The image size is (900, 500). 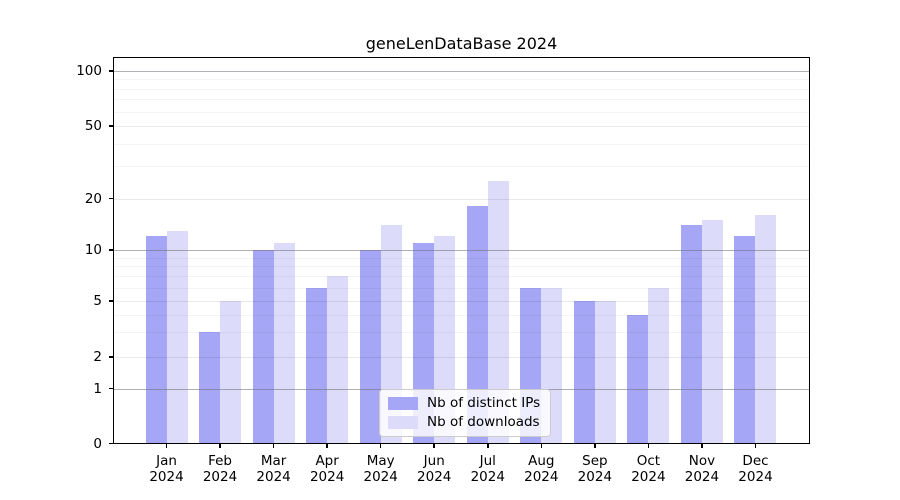 What do you see at coordinates (220, 469) in the screenshot?
I see `x-tick-label-feb: Feb 2024` at bounding box center [220, 469].